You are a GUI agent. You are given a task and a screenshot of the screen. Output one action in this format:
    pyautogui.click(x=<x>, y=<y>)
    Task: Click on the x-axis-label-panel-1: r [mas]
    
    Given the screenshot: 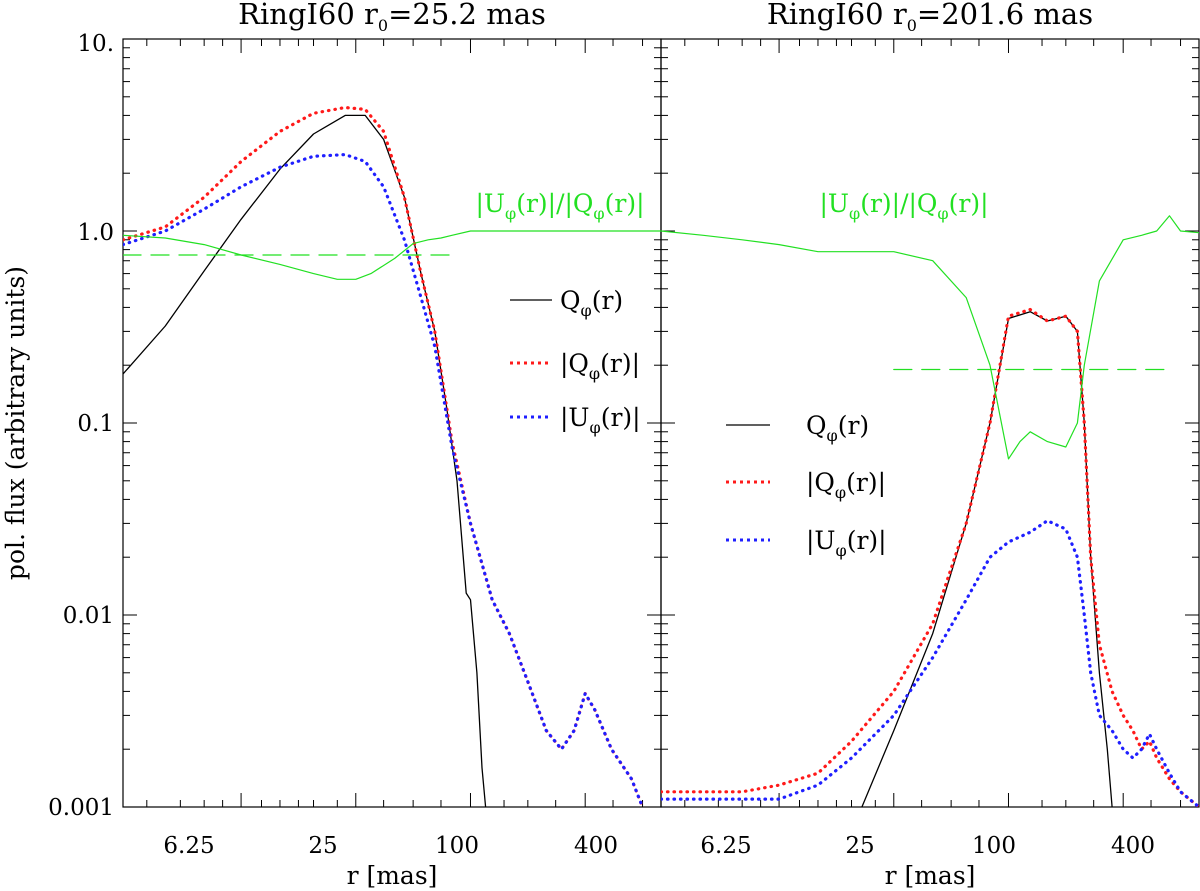 What is the action you would take?
    pyautogui.click(x=392, y=875)
    